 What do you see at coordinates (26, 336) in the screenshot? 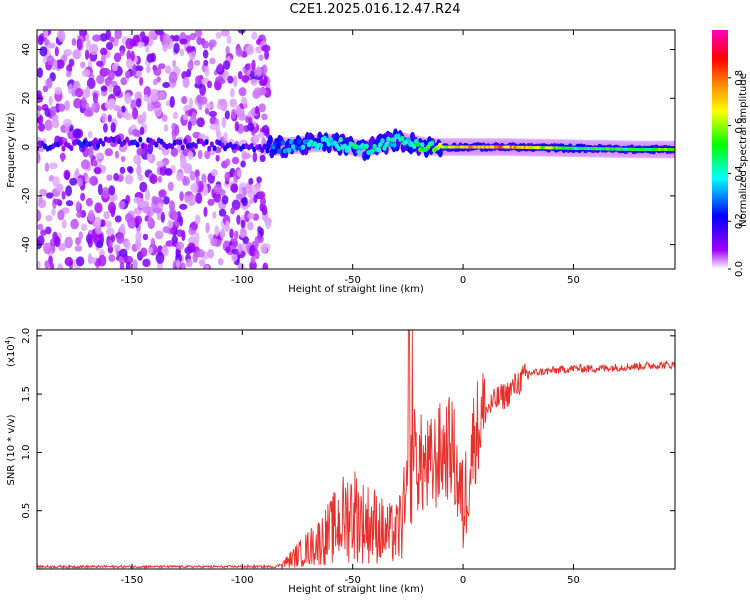
I see `snr-y-tick-label: 2.0` at bounding box center [26, 336].